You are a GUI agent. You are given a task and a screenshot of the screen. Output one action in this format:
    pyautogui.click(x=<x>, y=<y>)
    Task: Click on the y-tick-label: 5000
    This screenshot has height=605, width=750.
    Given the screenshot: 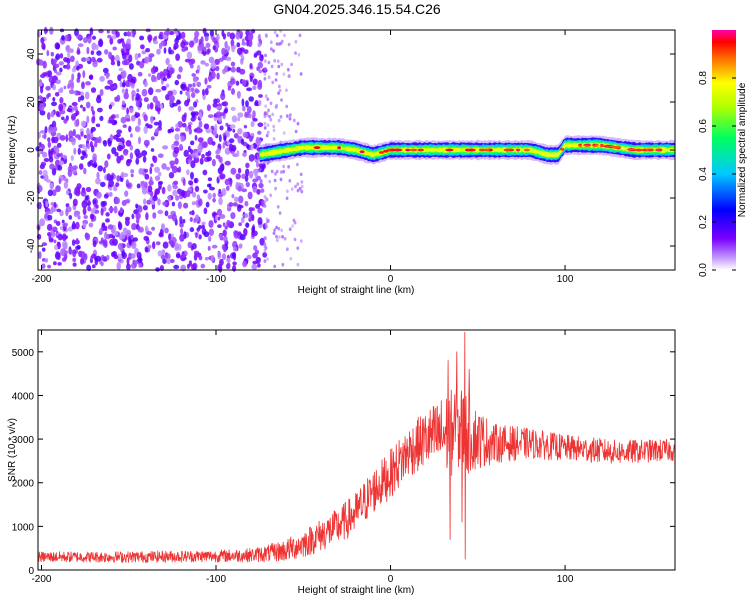 What is the action you would take?
    pyautogui.click(x=23, y=353)
    